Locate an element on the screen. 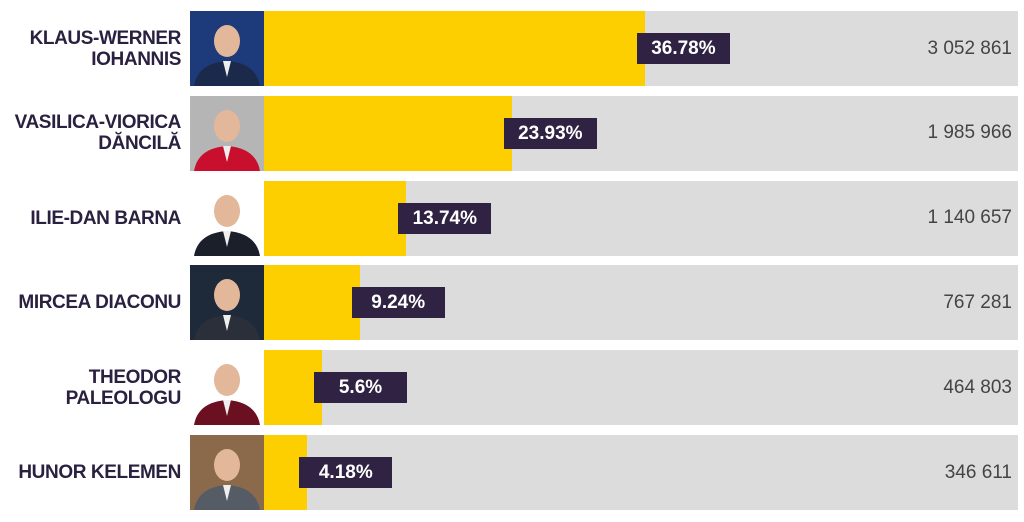 The width and height of the screenshot is (1024, 522). vote-count: 346 611 is located at coordinates (978, 472).